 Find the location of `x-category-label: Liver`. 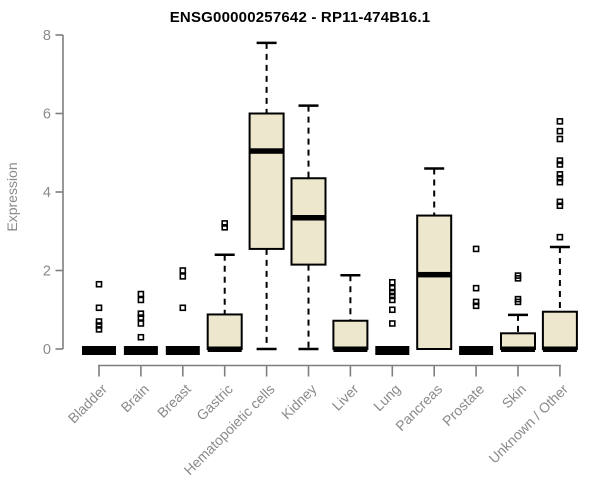

x-category-label: Liver is located at coordinates (345, 397).